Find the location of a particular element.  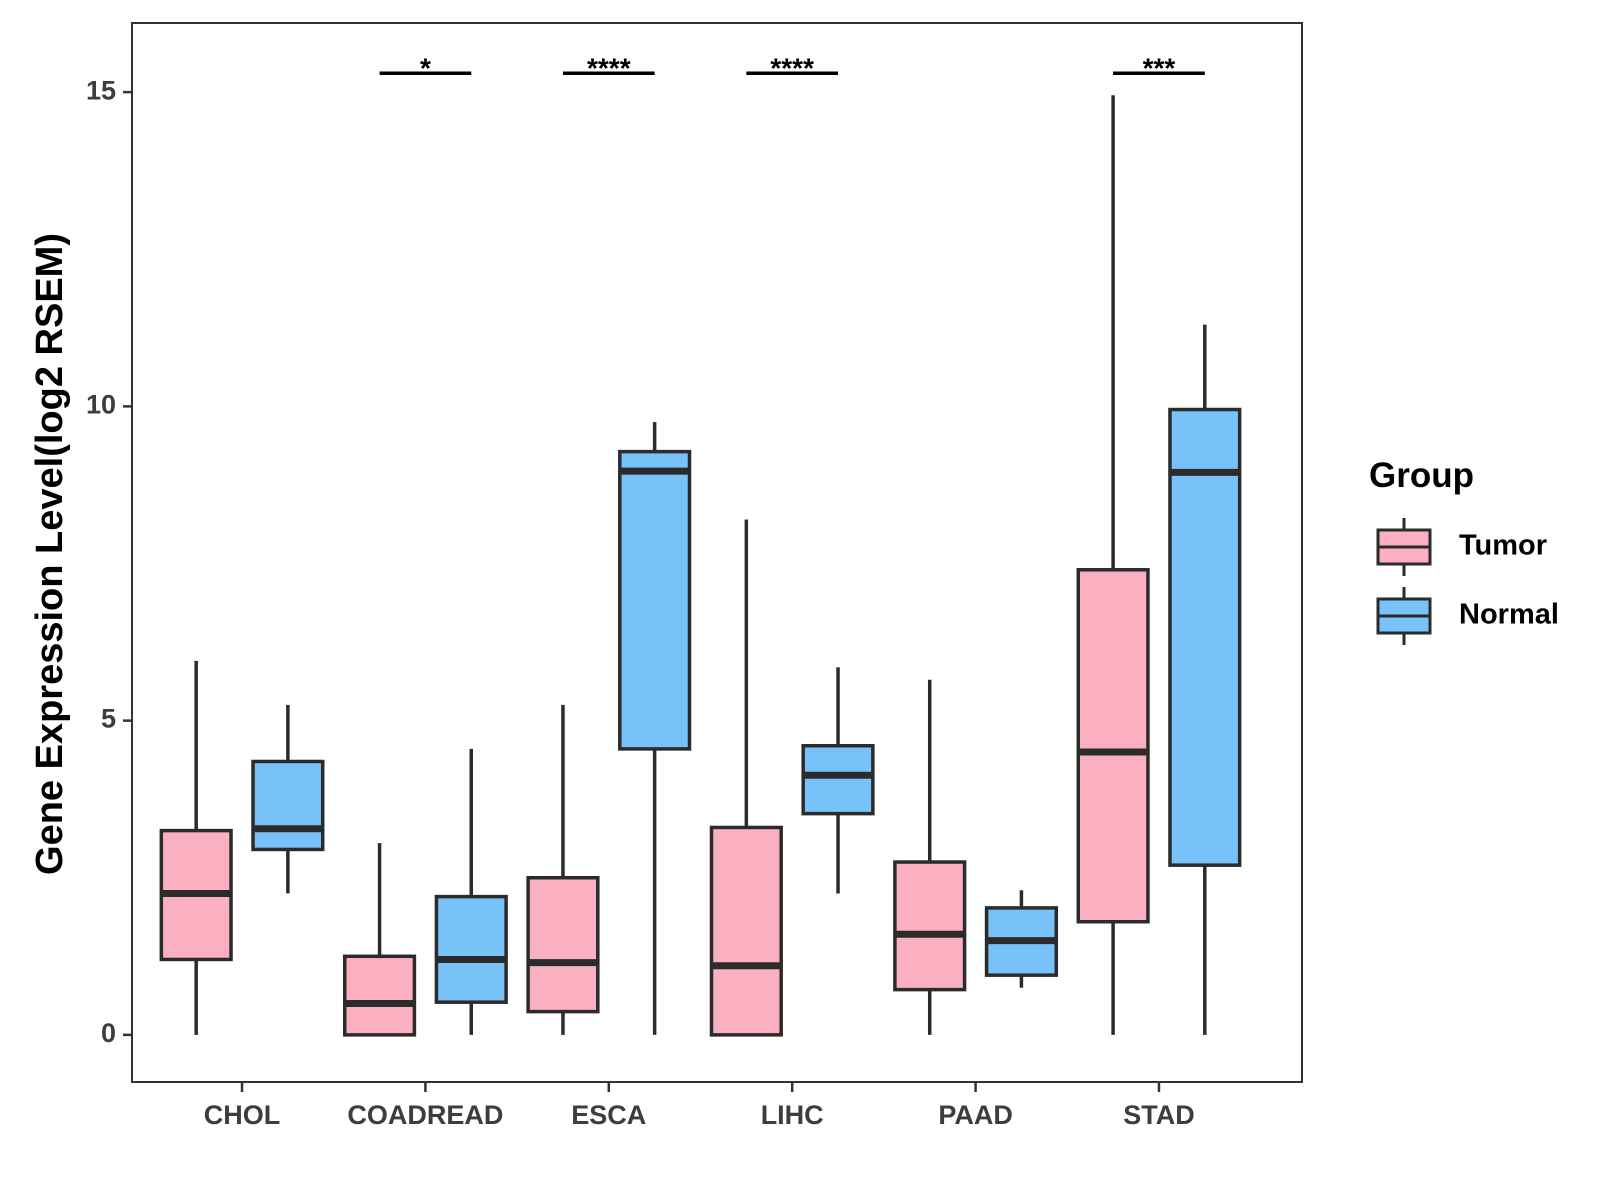

legend: Group Tumor Normal is located at coordinates (1464, 550).